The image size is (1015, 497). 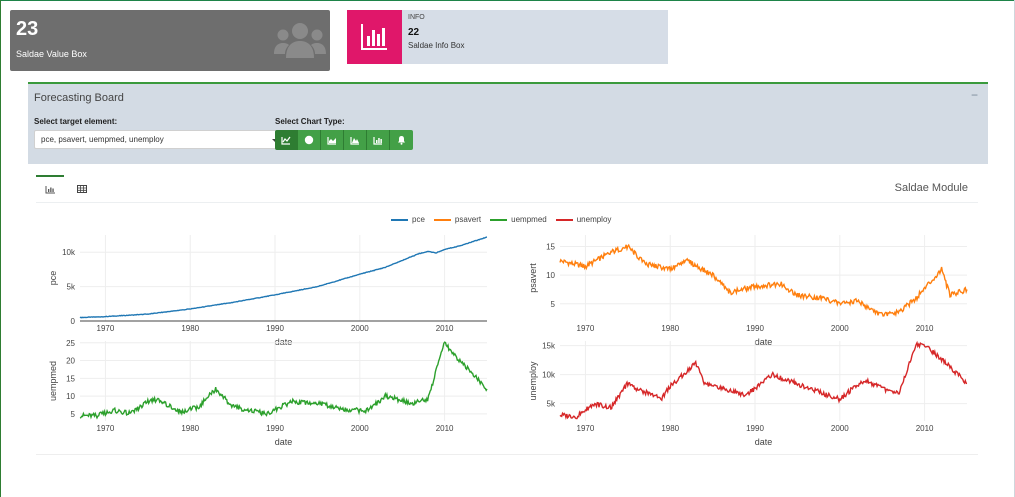 I want to click on chart-type-buttons, so click(x=344, y=140).